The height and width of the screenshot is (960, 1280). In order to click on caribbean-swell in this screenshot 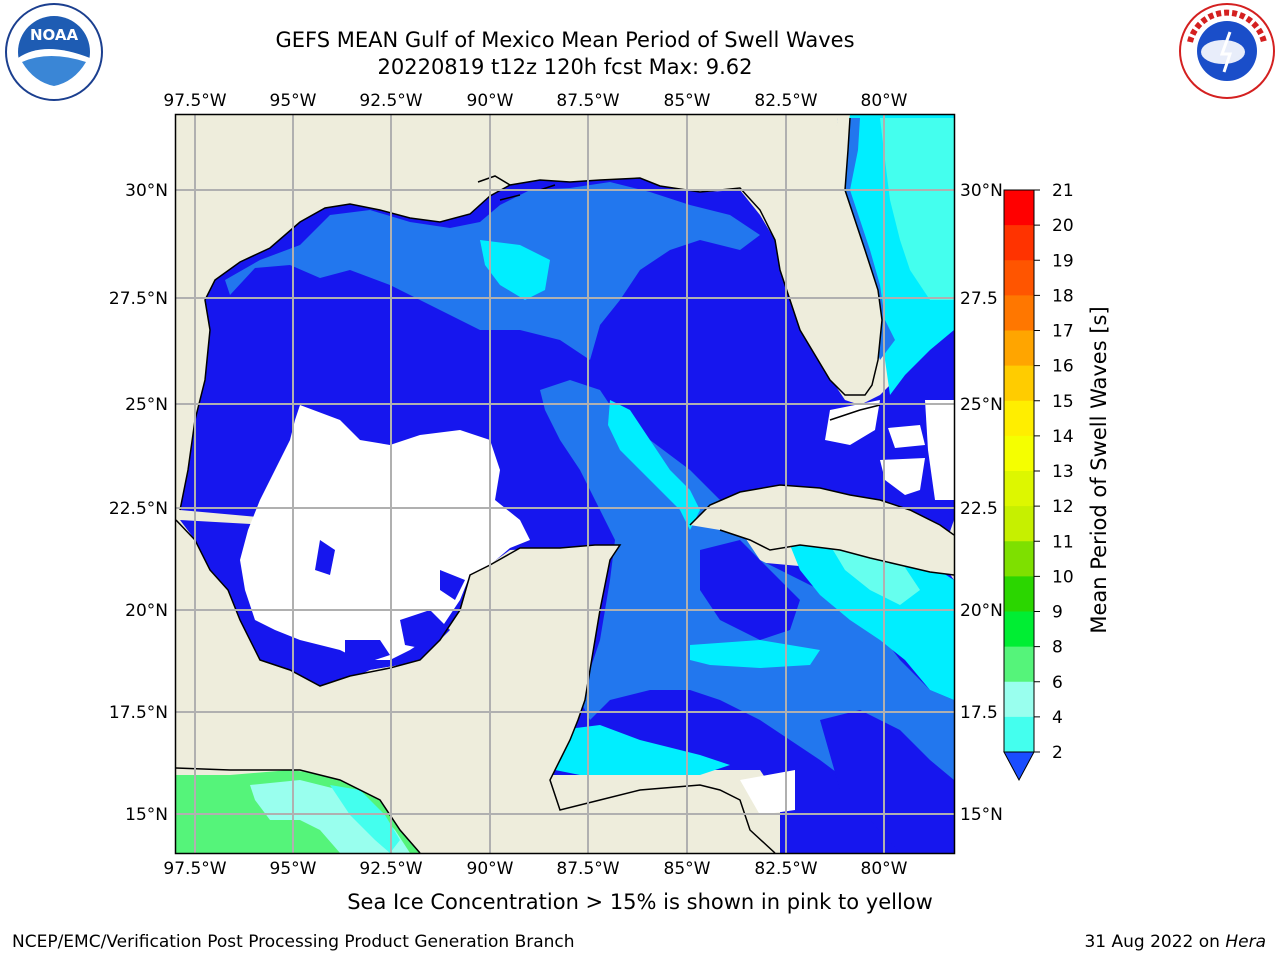, I will do `click(872, 615)`.